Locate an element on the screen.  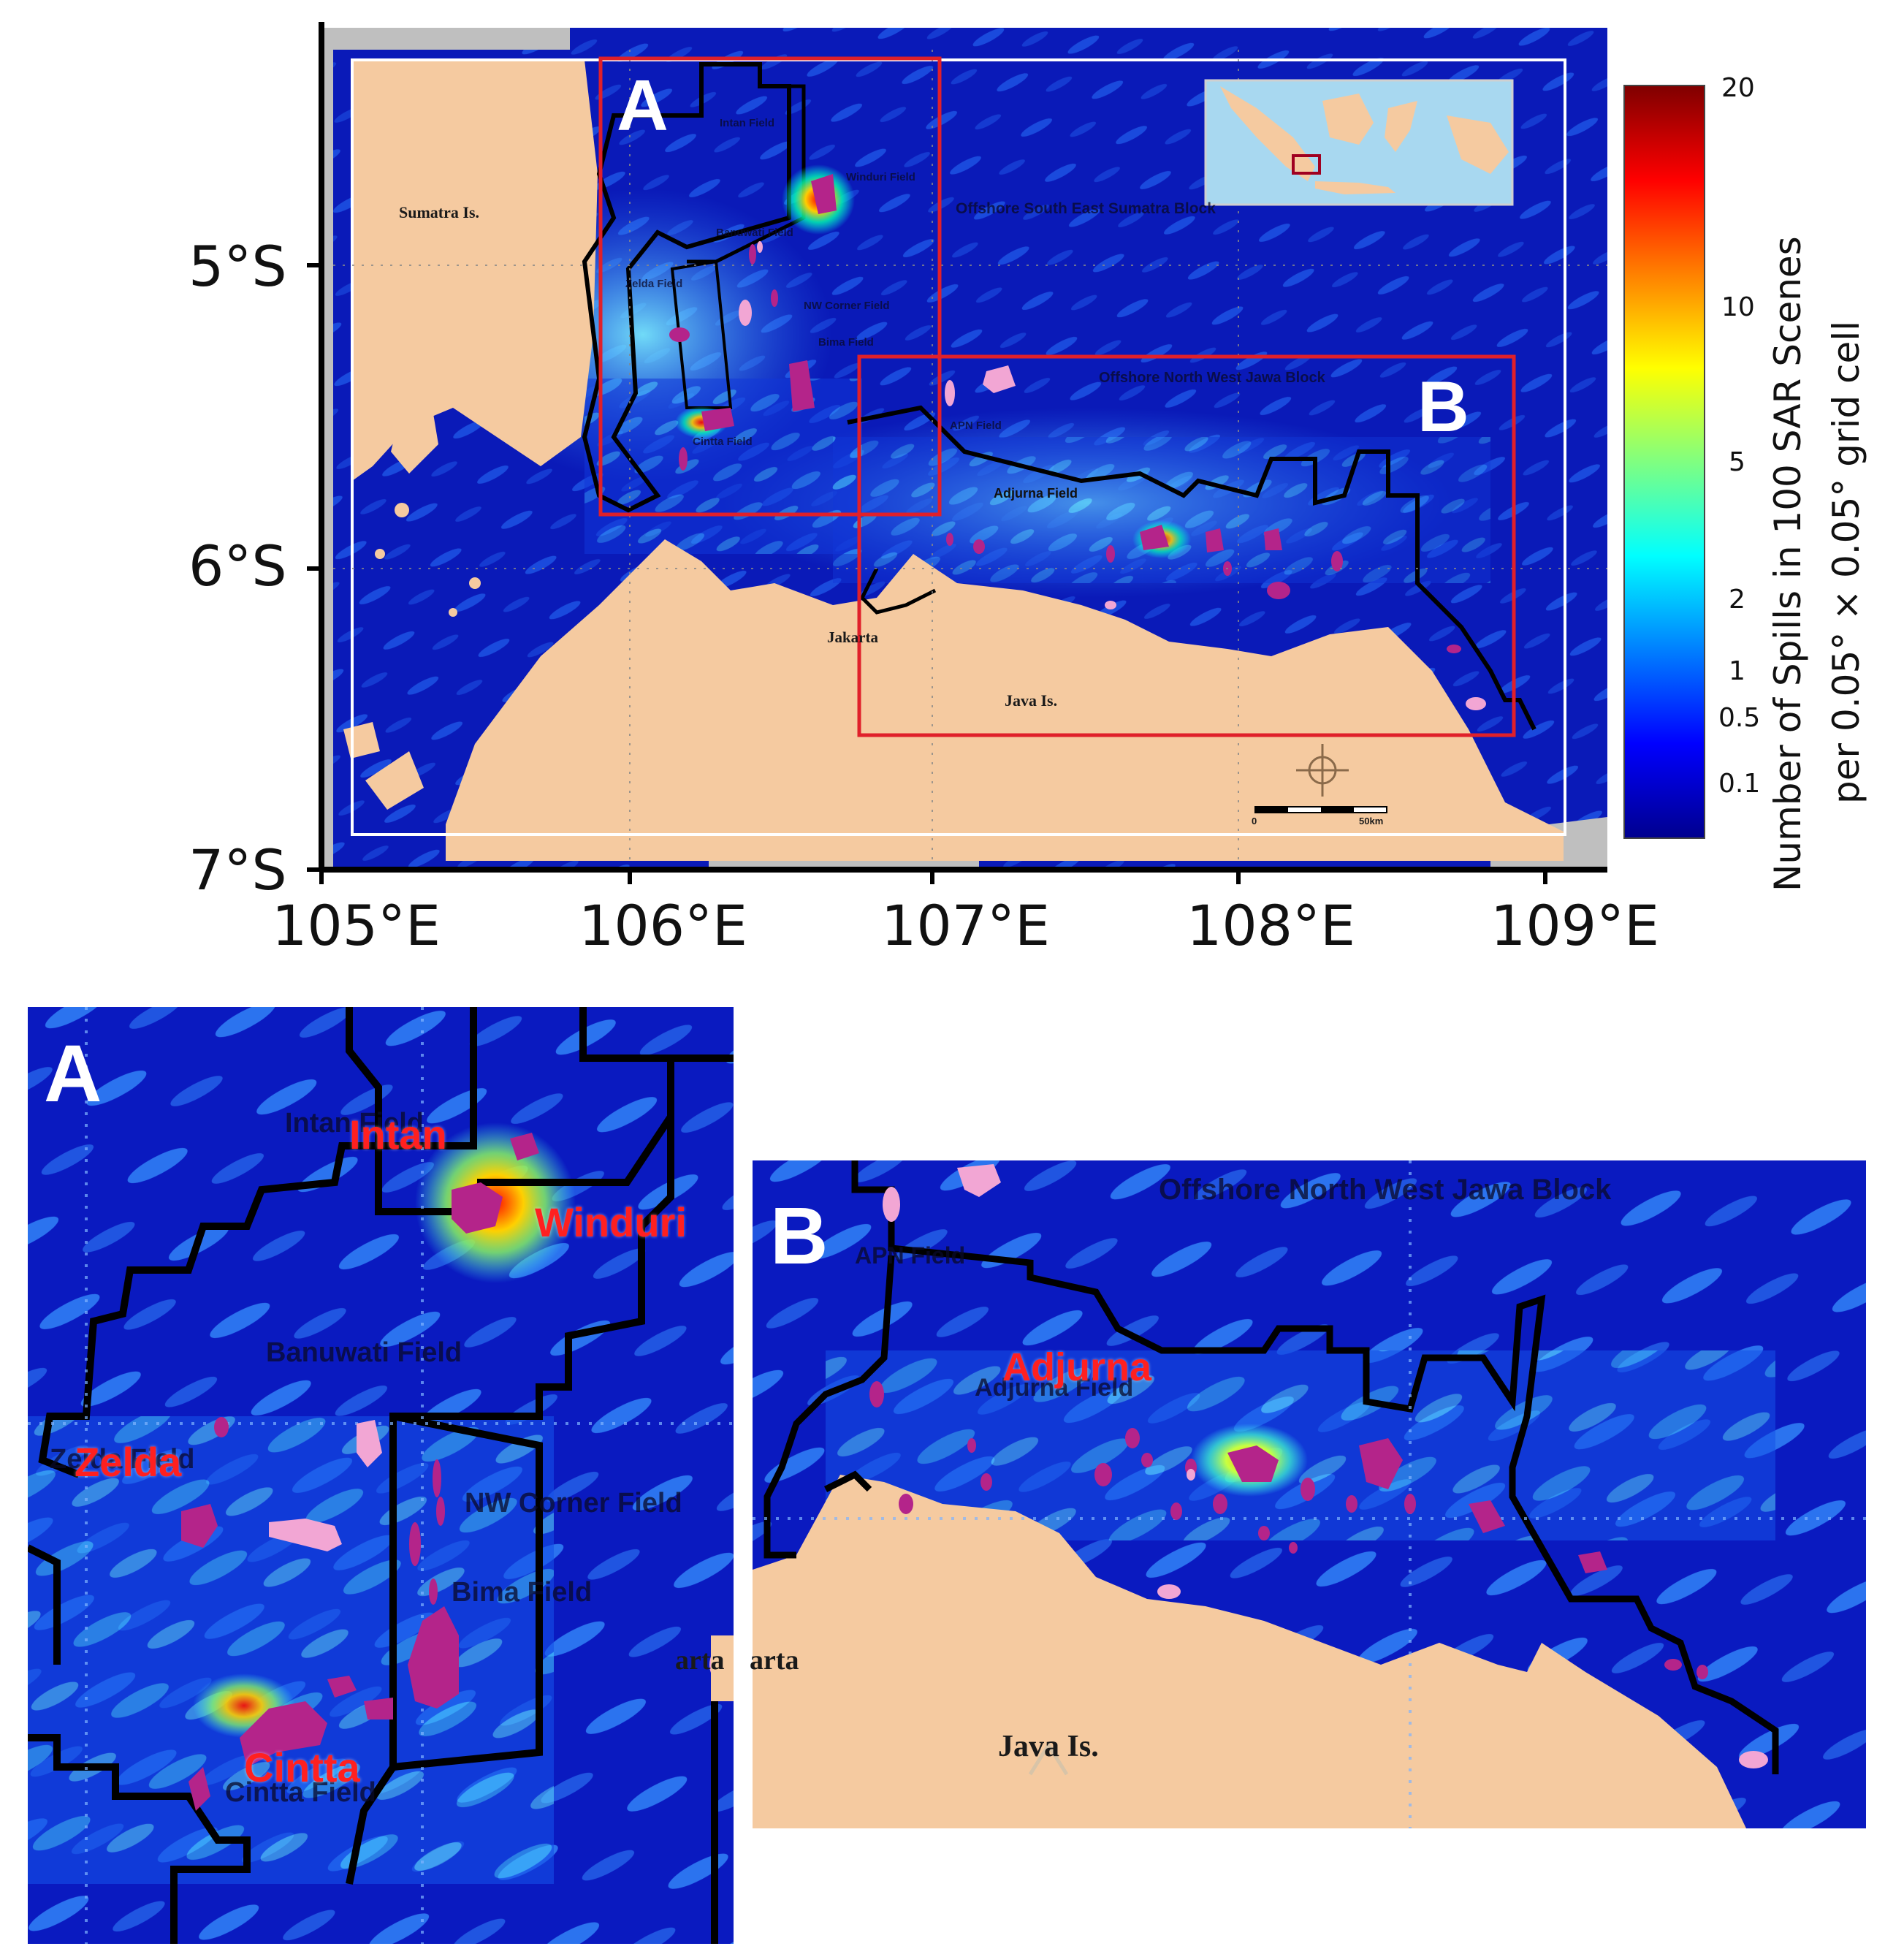
box-a-letter: A is located at coordinates (643, 105).